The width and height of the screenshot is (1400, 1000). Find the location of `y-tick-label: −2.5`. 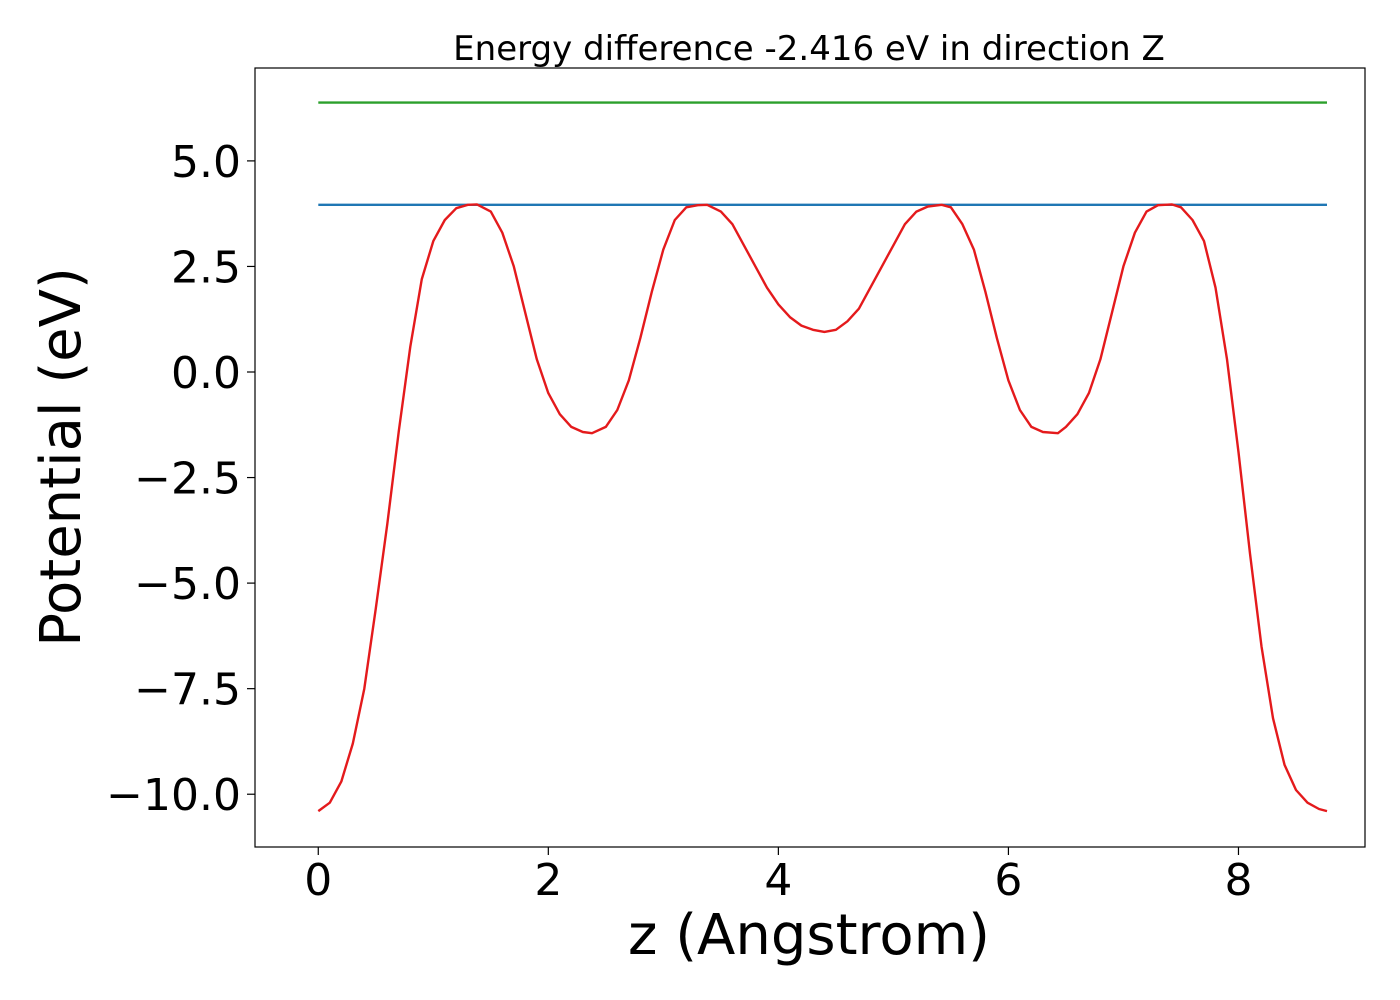

y-tick-label: −2.5 is located at coordinates (187, 479).